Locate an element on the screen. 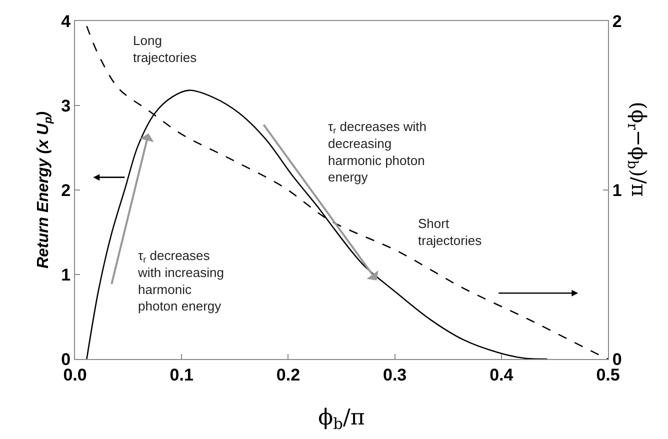 This screenshot has width=668, height=439. y-tick-label: 1 is located at coordinates (66, 274).